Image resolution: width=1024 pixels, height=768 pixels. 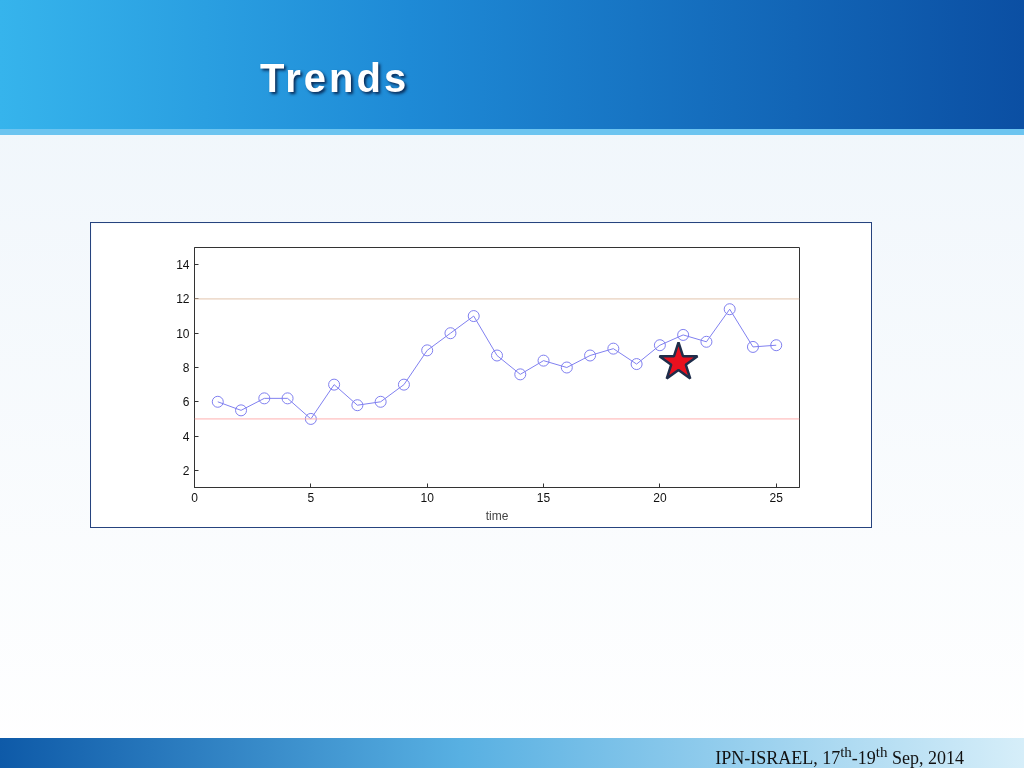 What do you see at coordinates (186, 470) in the screenshot?
I see `y-tick-label: 2` at bounding box center [186, 470].